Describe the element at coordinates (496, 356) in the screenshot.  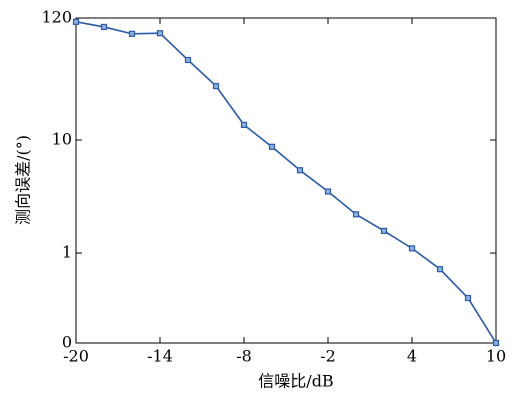
I see `x-tick-label: 10` at that location.